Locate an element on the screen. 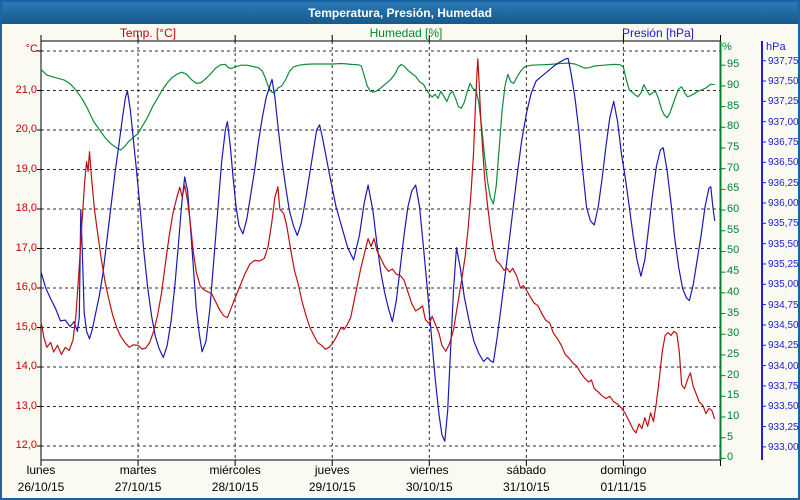 This screenshot has height=500, width=800. legend-humidity: Humedad [%] is located at coordinates (406, 33).